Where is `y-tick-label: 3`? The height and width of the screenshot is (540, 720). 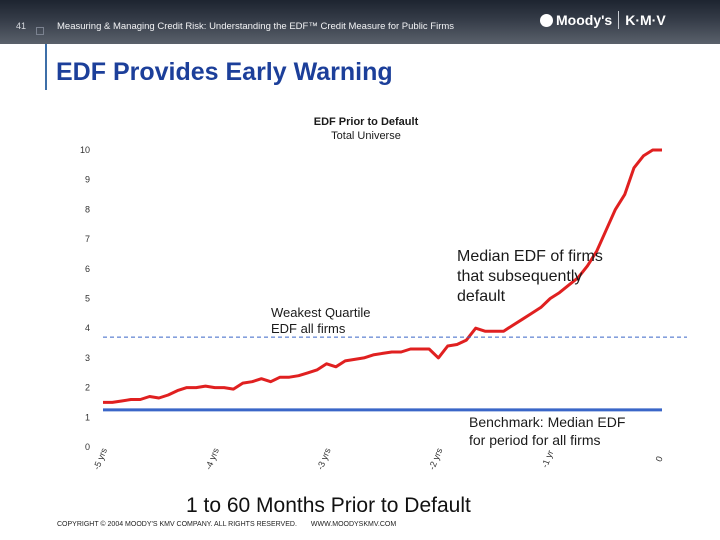 y-tick-label: 3 is located at coordinates (87, 358).